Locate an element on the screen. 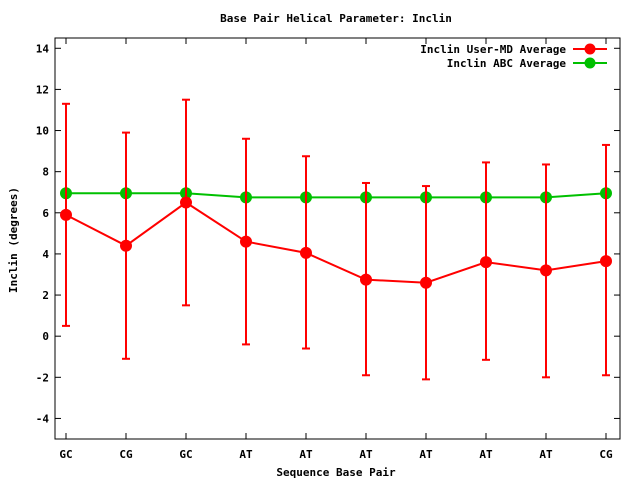 Image resolution: width=640 pixels, height=480 pixels. chart-title: Base Pair Helical Parameter: Inclin is located at coordinates (336, 18).